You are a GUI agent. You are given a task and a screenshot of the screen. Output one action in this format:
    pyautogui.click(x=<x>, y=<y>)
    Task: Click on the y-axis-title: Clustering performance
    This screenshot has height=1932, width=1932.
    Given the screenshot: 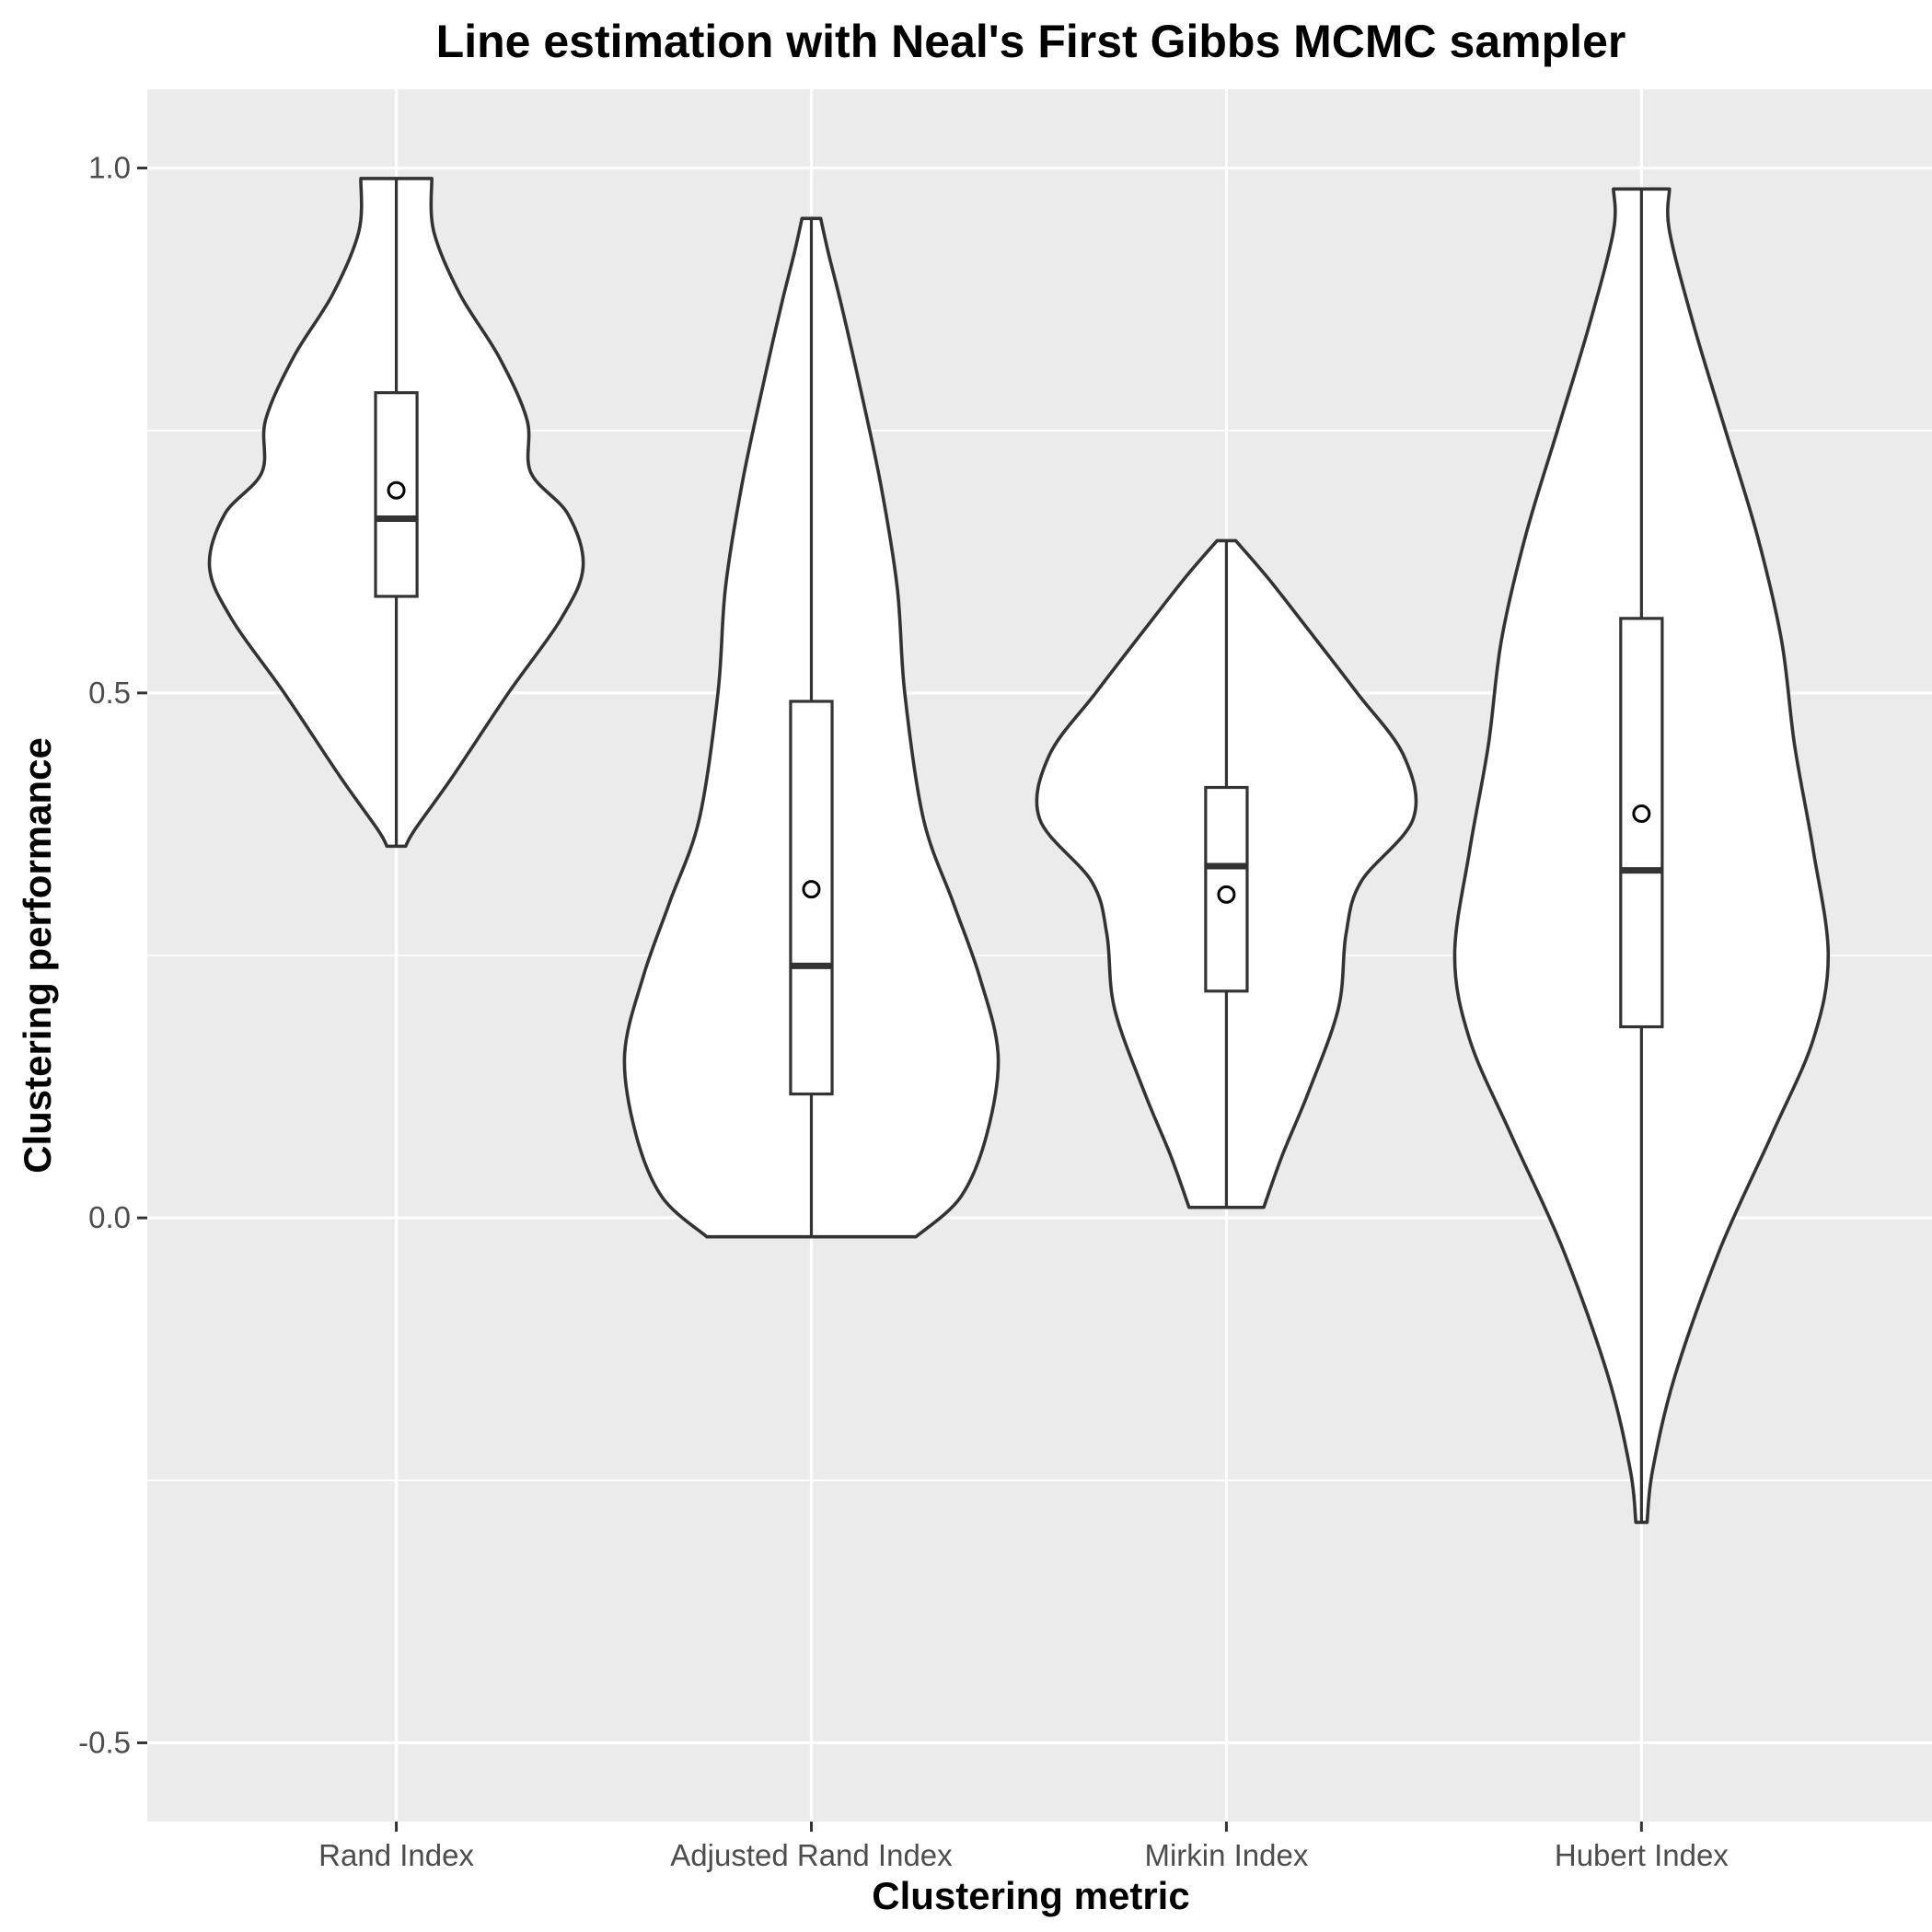 What is the action you would take?
    pyautogui.click(x=38, y=956)
    